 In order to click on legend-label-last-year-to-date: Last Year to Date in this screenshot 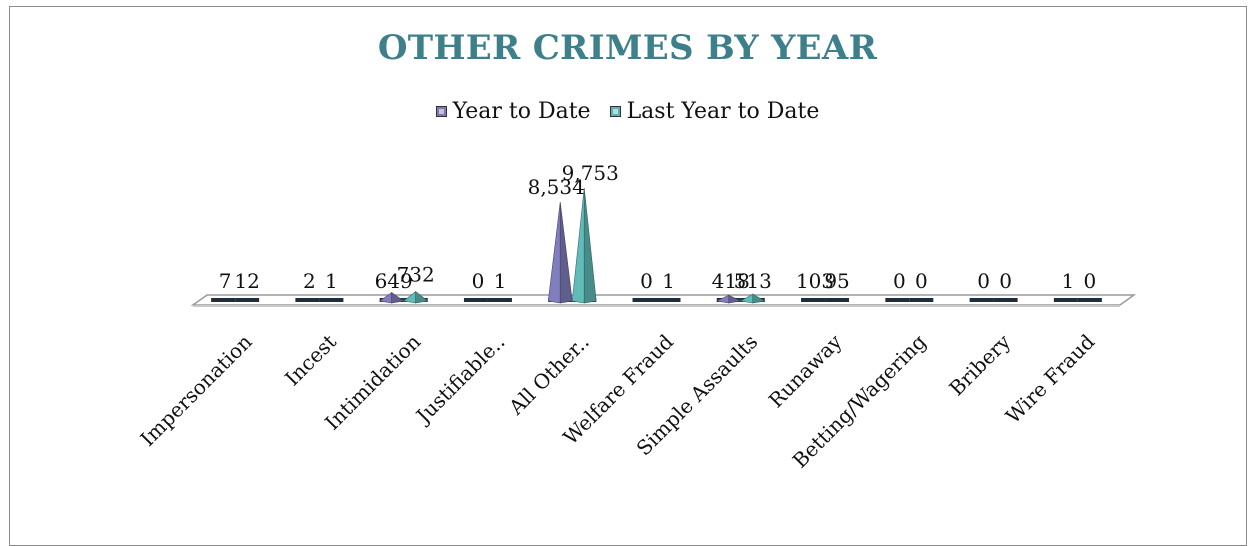, I will do `click(723, 111)`.